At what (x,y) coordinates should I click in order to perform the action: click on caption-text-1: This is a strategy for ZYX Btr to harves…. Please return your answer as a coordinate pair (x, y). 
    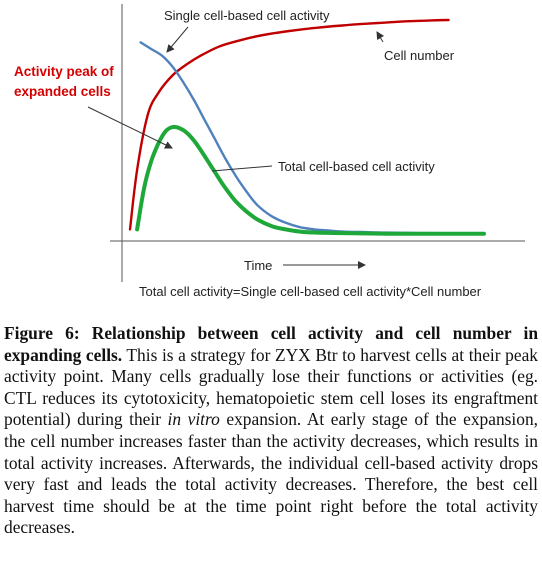
    Looking at the image, I should click on (271, 387).